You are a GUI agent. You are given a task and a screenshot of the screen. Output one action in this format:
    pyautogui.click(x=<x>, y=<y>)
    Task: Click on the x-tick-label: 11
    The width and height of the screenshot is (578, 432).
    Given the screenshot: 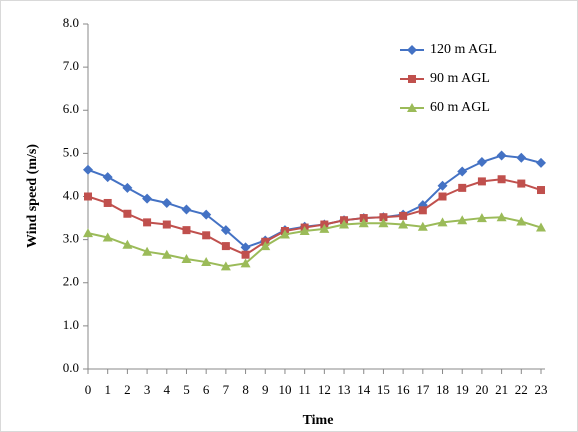 What is the action you would take?
    pyautogui.click(x=304, y=389)
    